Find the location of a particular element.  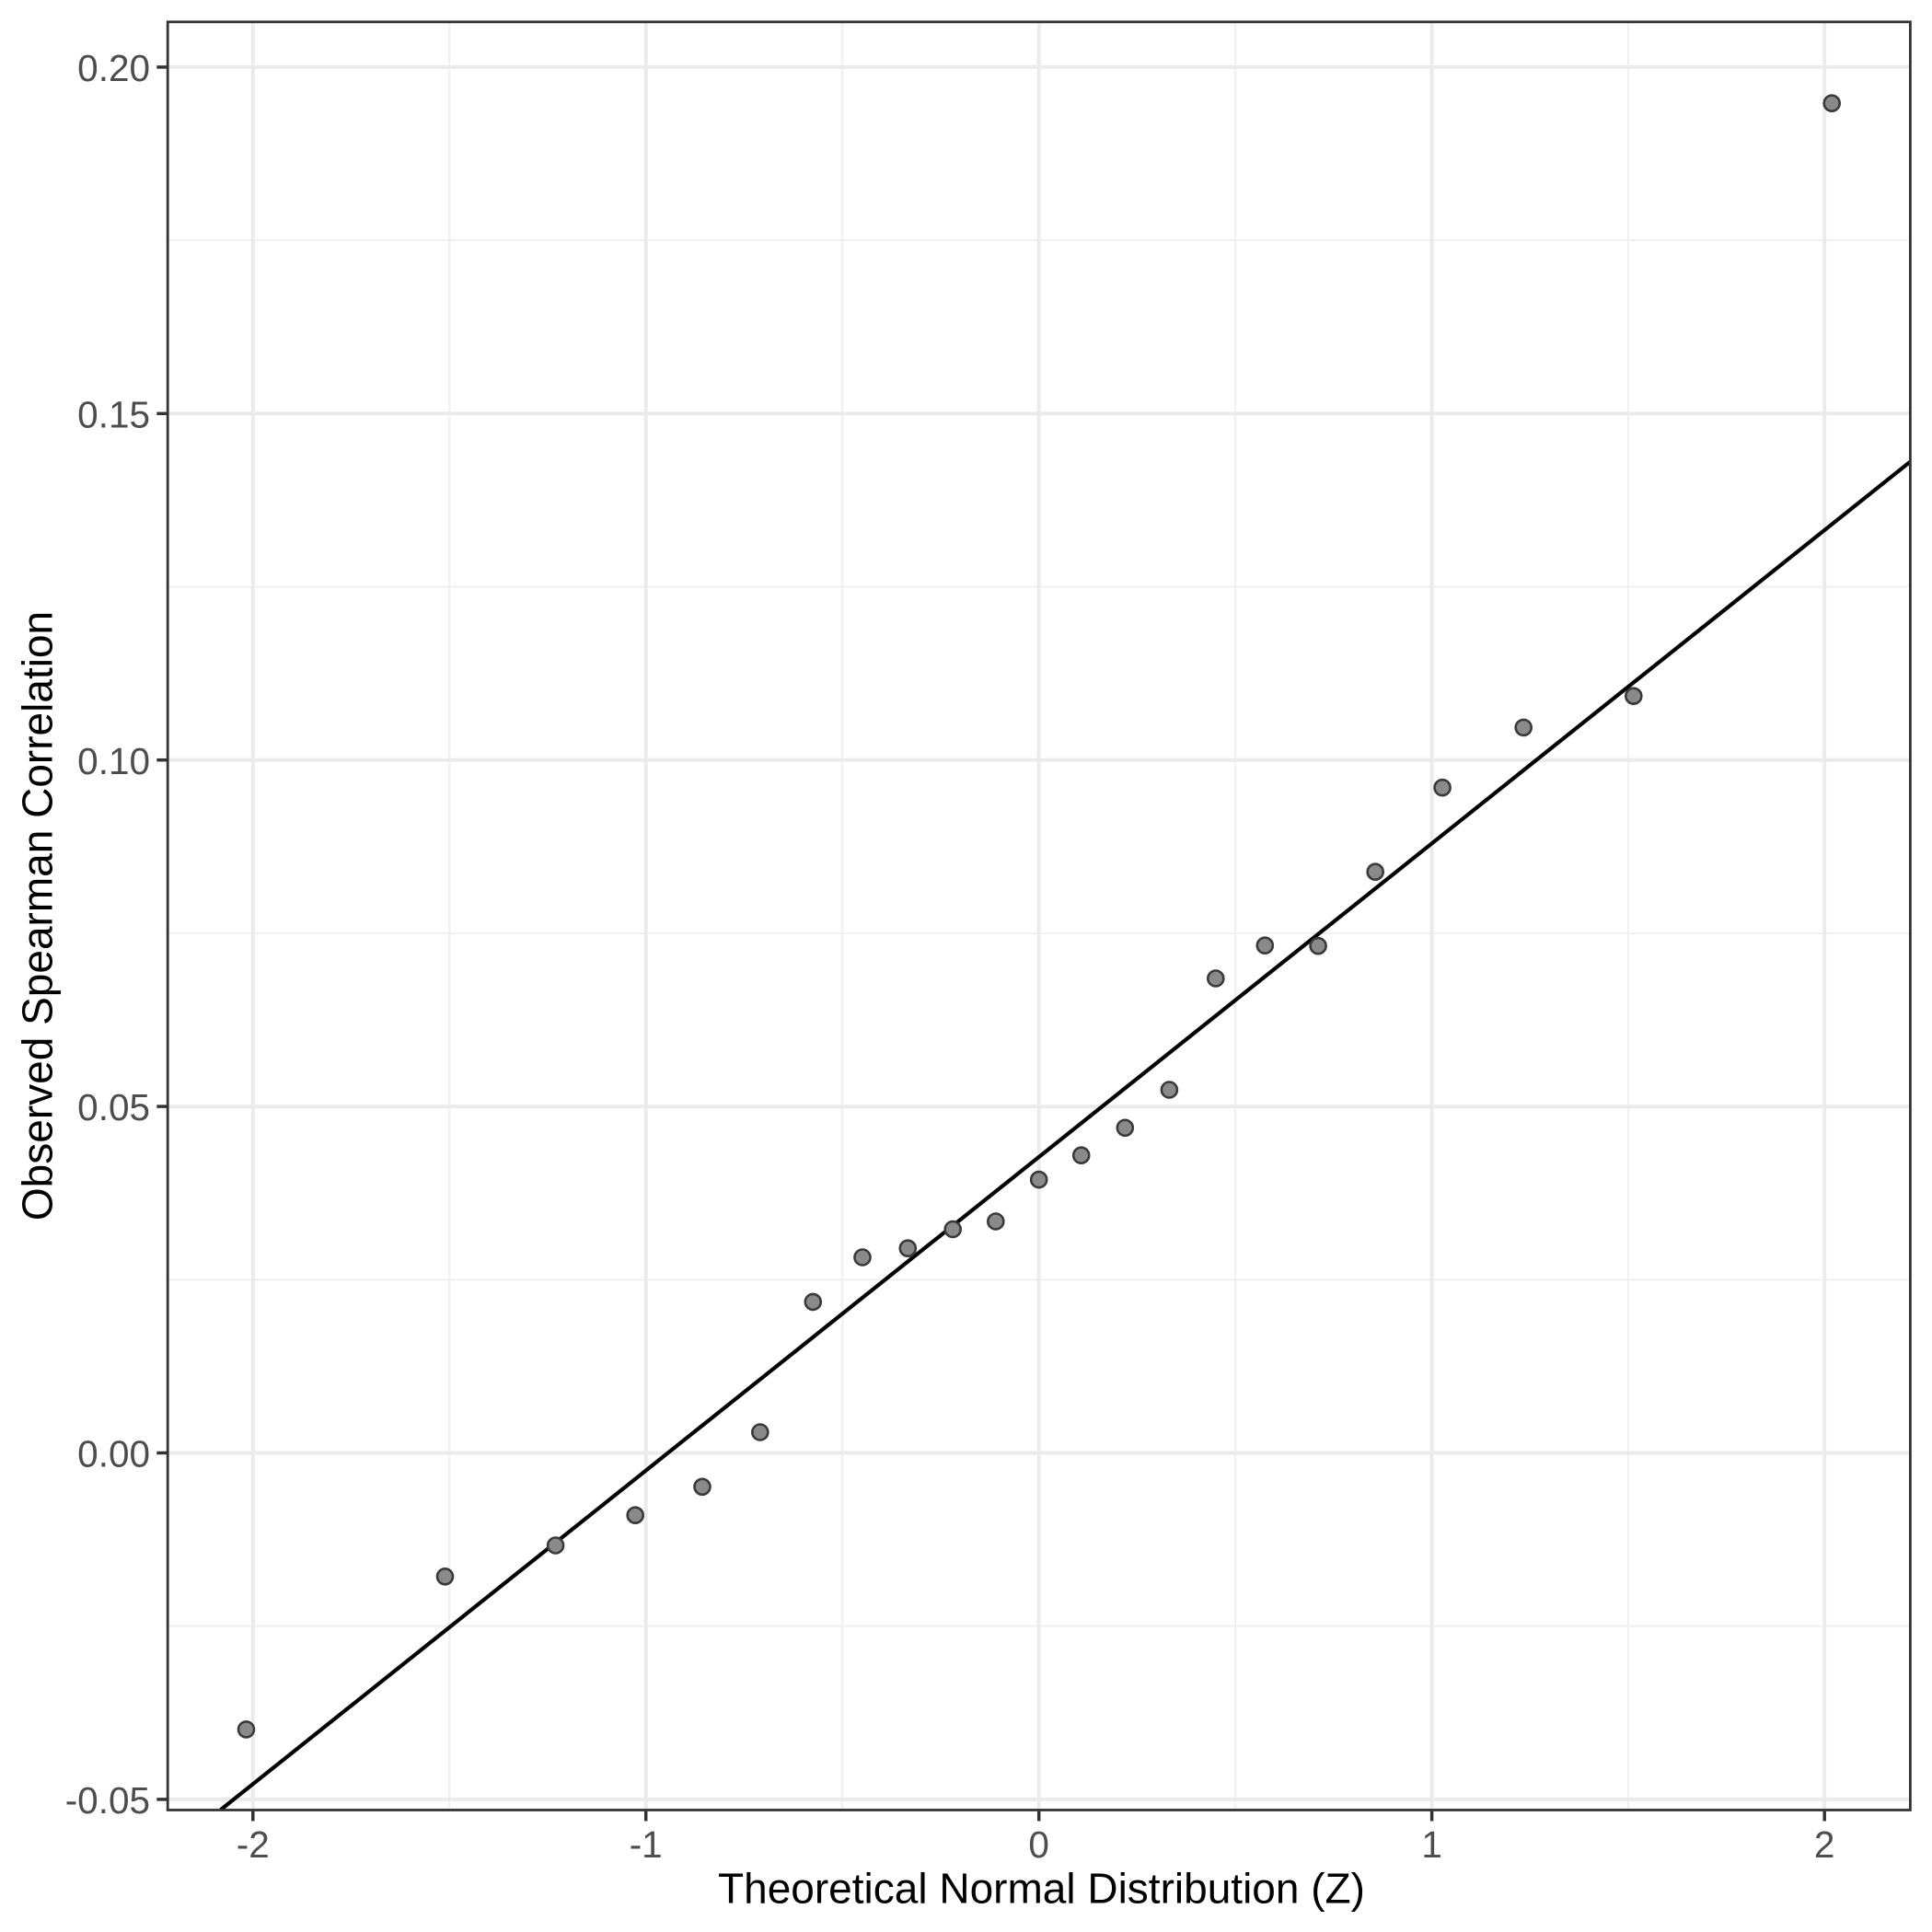

svg-text:Theoretical Normal Distributio: Theoretical Normal Distribution (Z) is located at coordinates (1041, 1889).